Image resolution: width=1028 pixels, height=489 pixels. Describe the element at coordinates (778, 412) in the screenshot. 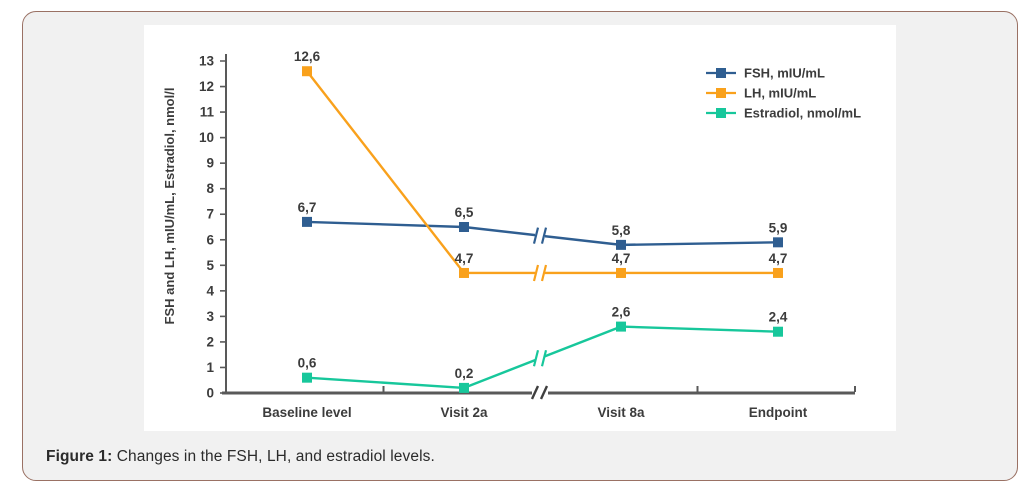

I see `x-category-label: Endpoint` at that location.